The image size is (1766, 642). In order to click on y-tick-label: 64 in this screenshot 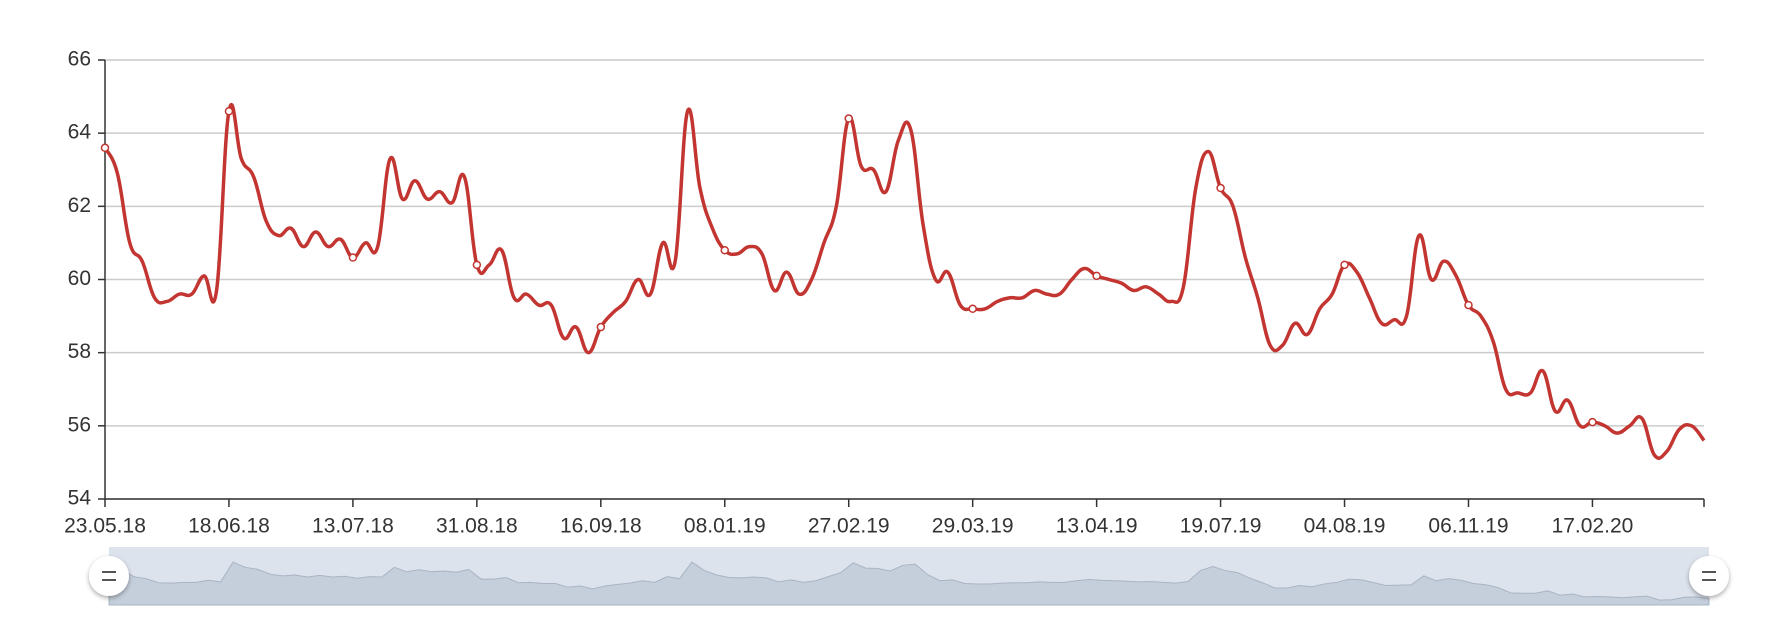, I will do `click(80, 132)`.